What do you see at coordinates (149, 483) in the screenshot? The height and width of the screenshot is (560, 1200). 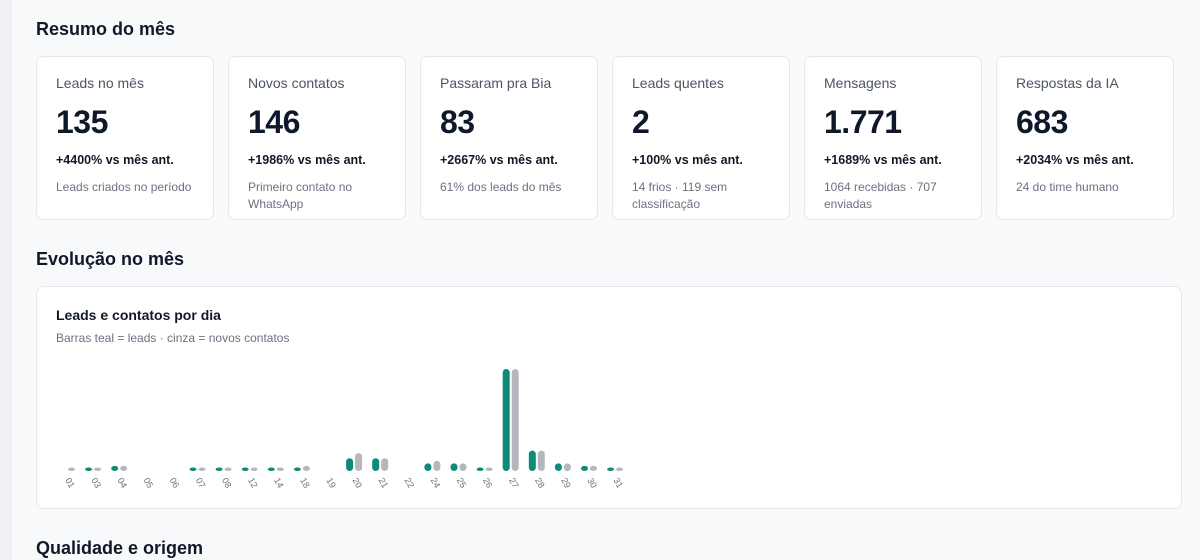 I see `x-tick-label: 05` at bounding box center [149, 483].